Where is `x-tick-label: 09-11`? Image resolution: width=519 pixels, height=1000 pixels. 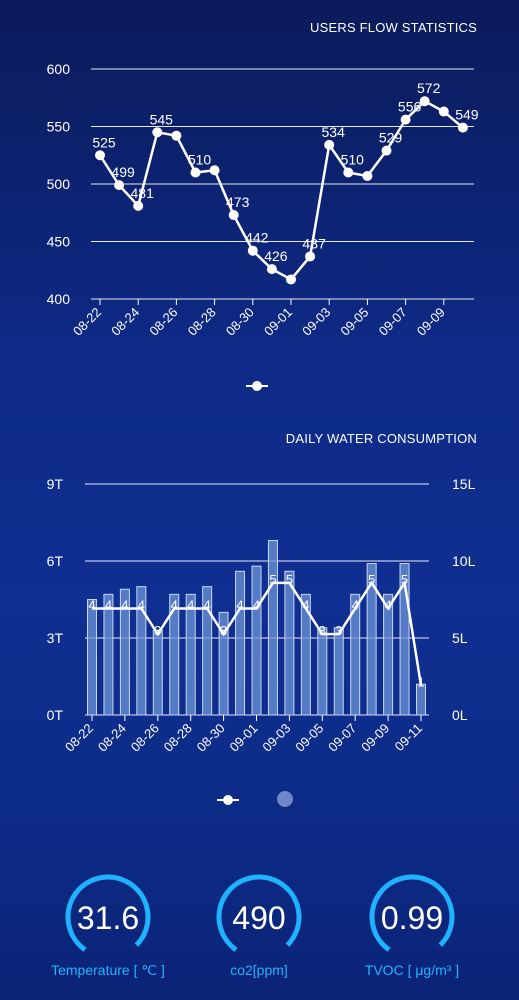 x-tick-label: 09-11 is located at coordinates (408, 737).